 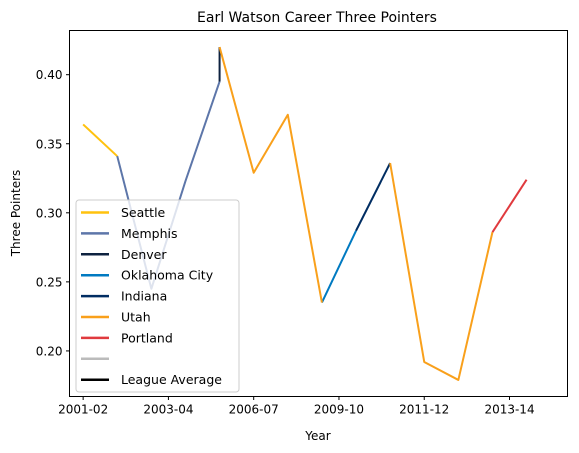 What do you see at coordinates (49, 282) in the screenshot?
I see `y-tick-label: 0.25` at bounding box center [49, 282].